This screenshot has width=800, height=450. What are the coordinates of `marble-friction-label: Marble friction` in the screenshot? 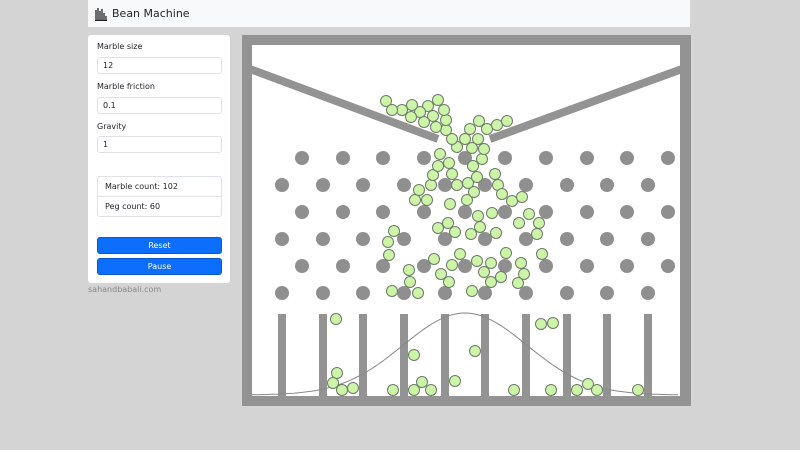 It's located at (126, 86).